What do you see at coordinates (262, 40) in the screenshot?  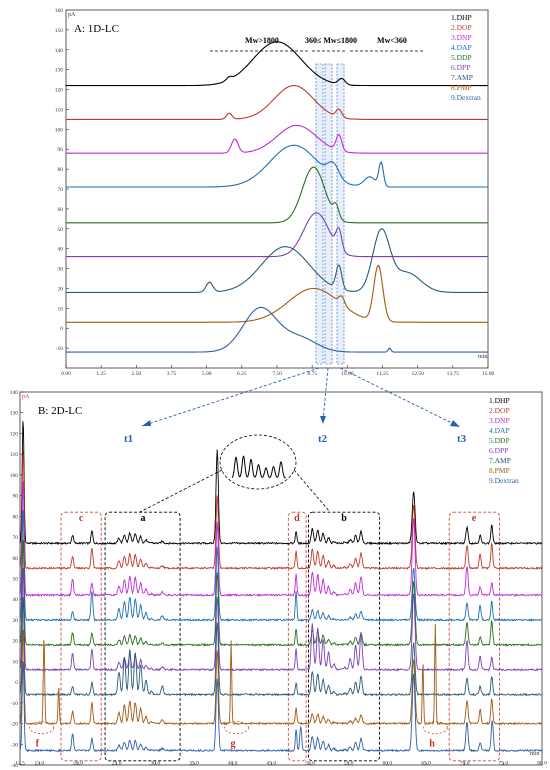 I see `mw-range-label-high: Mw>1800` at bounding box center [262, 40].